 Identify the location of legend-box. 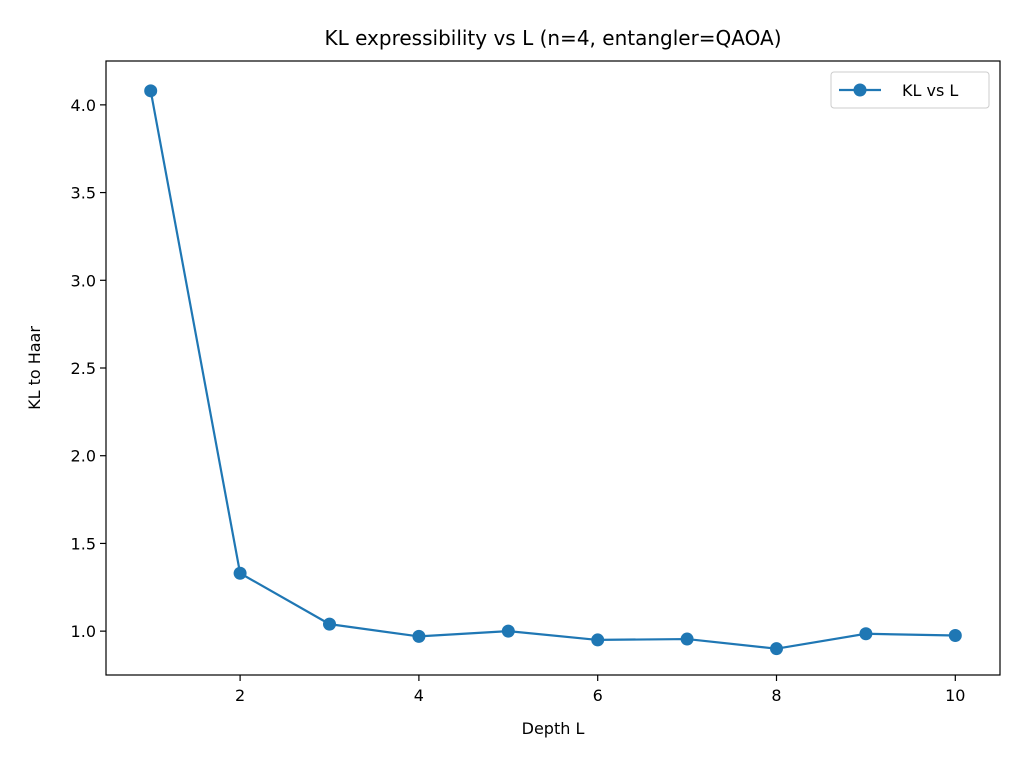
(910, 90).